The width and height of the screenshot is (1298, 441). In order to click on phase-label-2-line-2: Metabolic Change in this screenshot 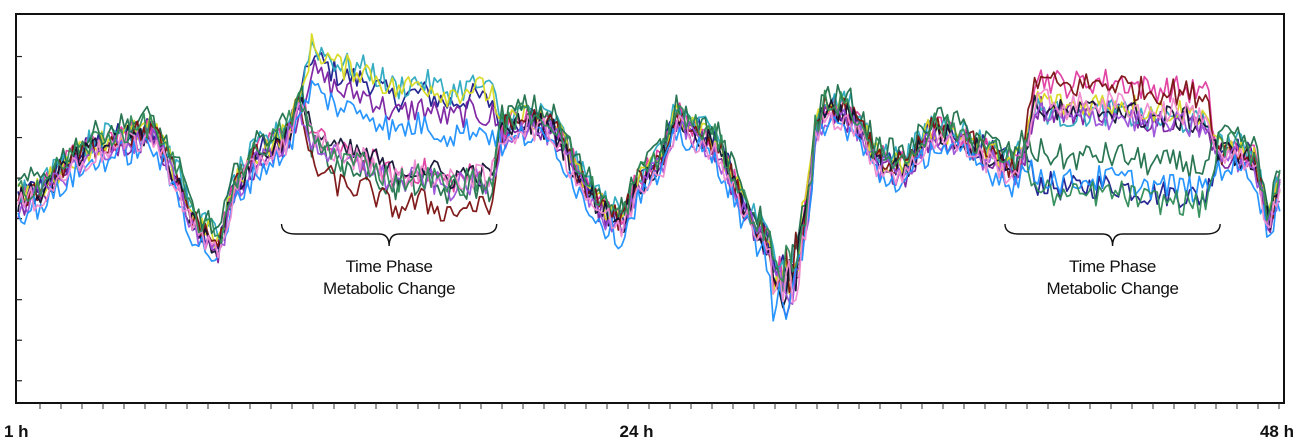, I will do `click(1112, 288)`.